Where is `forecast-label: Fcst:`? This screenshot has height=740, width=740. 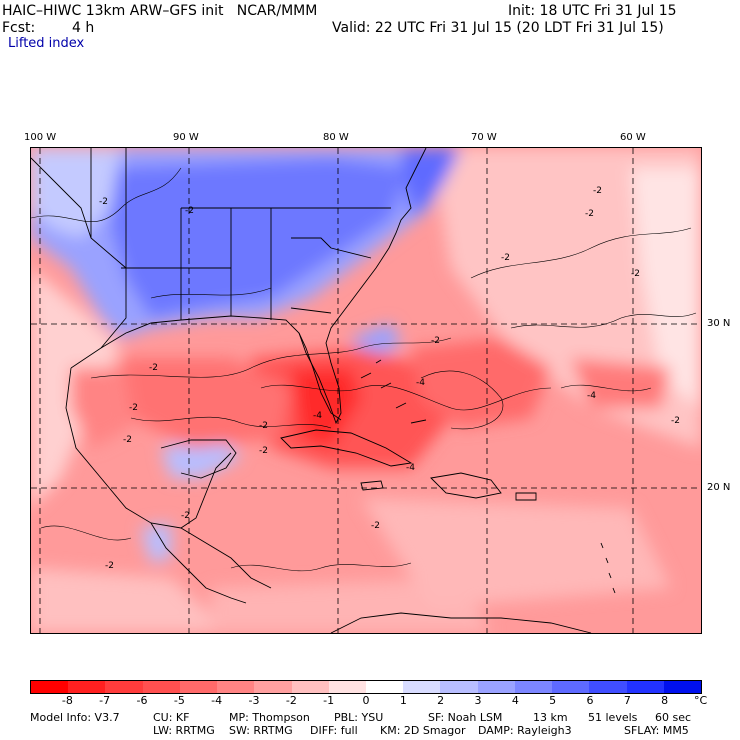
forecast-label: Fcst: is located at coordinates (19, 28).